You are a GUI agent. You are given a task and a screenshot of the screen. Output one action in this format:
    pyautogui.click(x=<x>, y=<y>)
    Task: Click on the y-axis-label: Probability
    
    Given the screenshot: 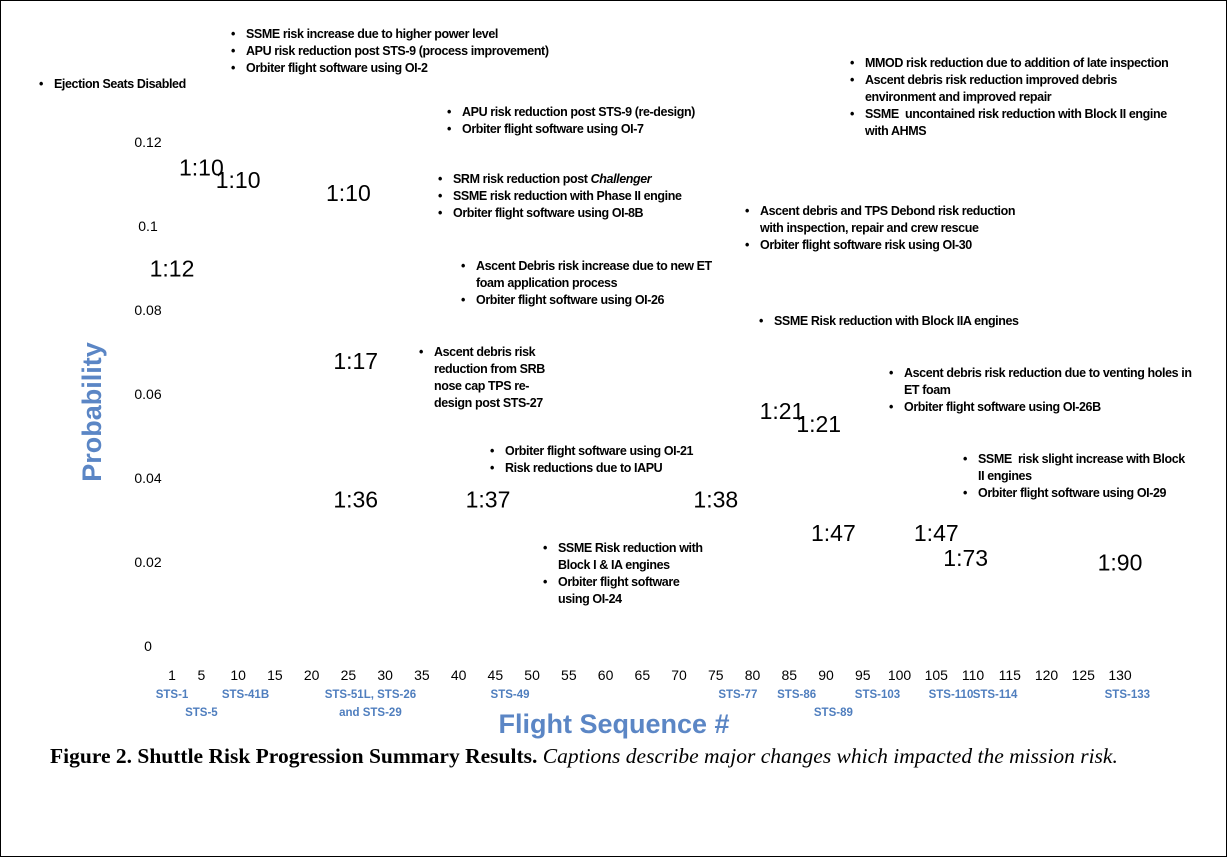 What is the action you would take?
    pyautogui.click(x=92, y=412)
    